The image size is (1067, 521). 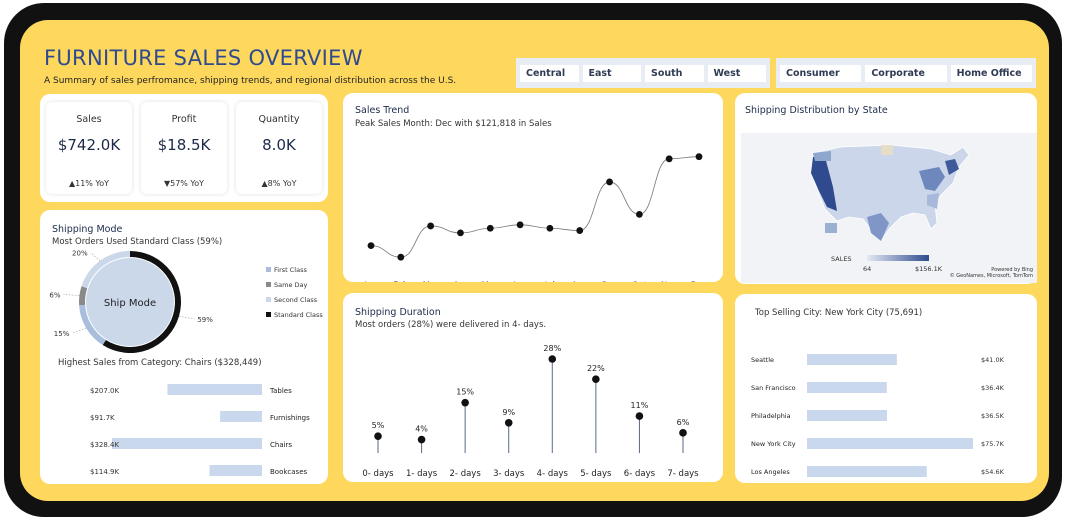 I want to click on donut-data-label: 15%, so click(x=62, y=334).